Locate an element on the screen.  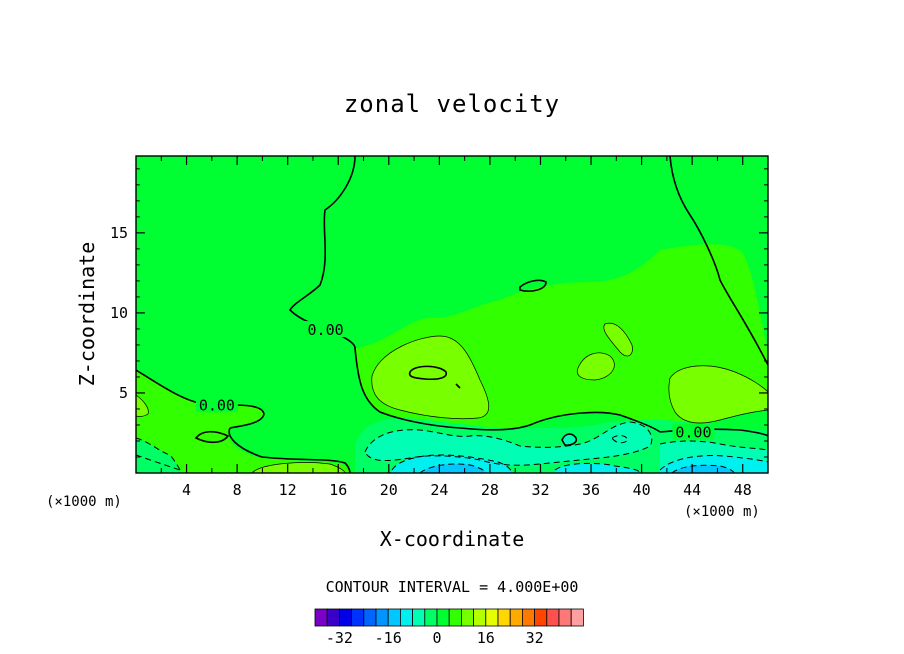
colorbar-tick-label: -32 is located at coordinates (339, 638).